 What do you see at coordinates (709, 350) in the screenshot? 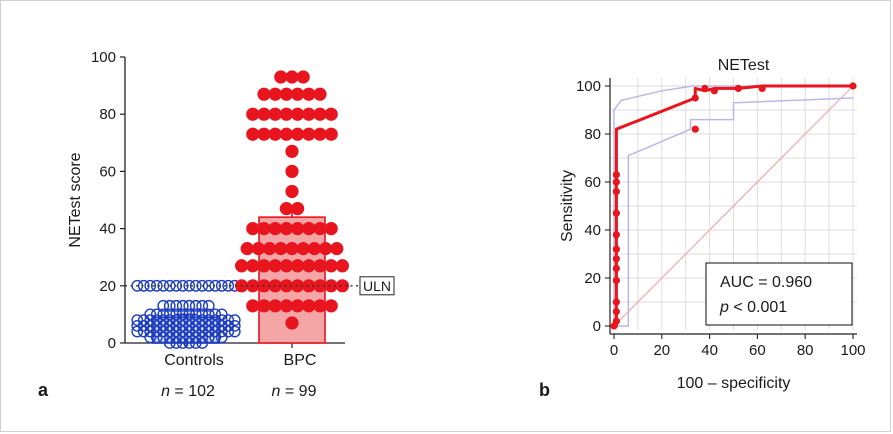
I see `x-tick-label: 40` at bounding box center [709, 350].